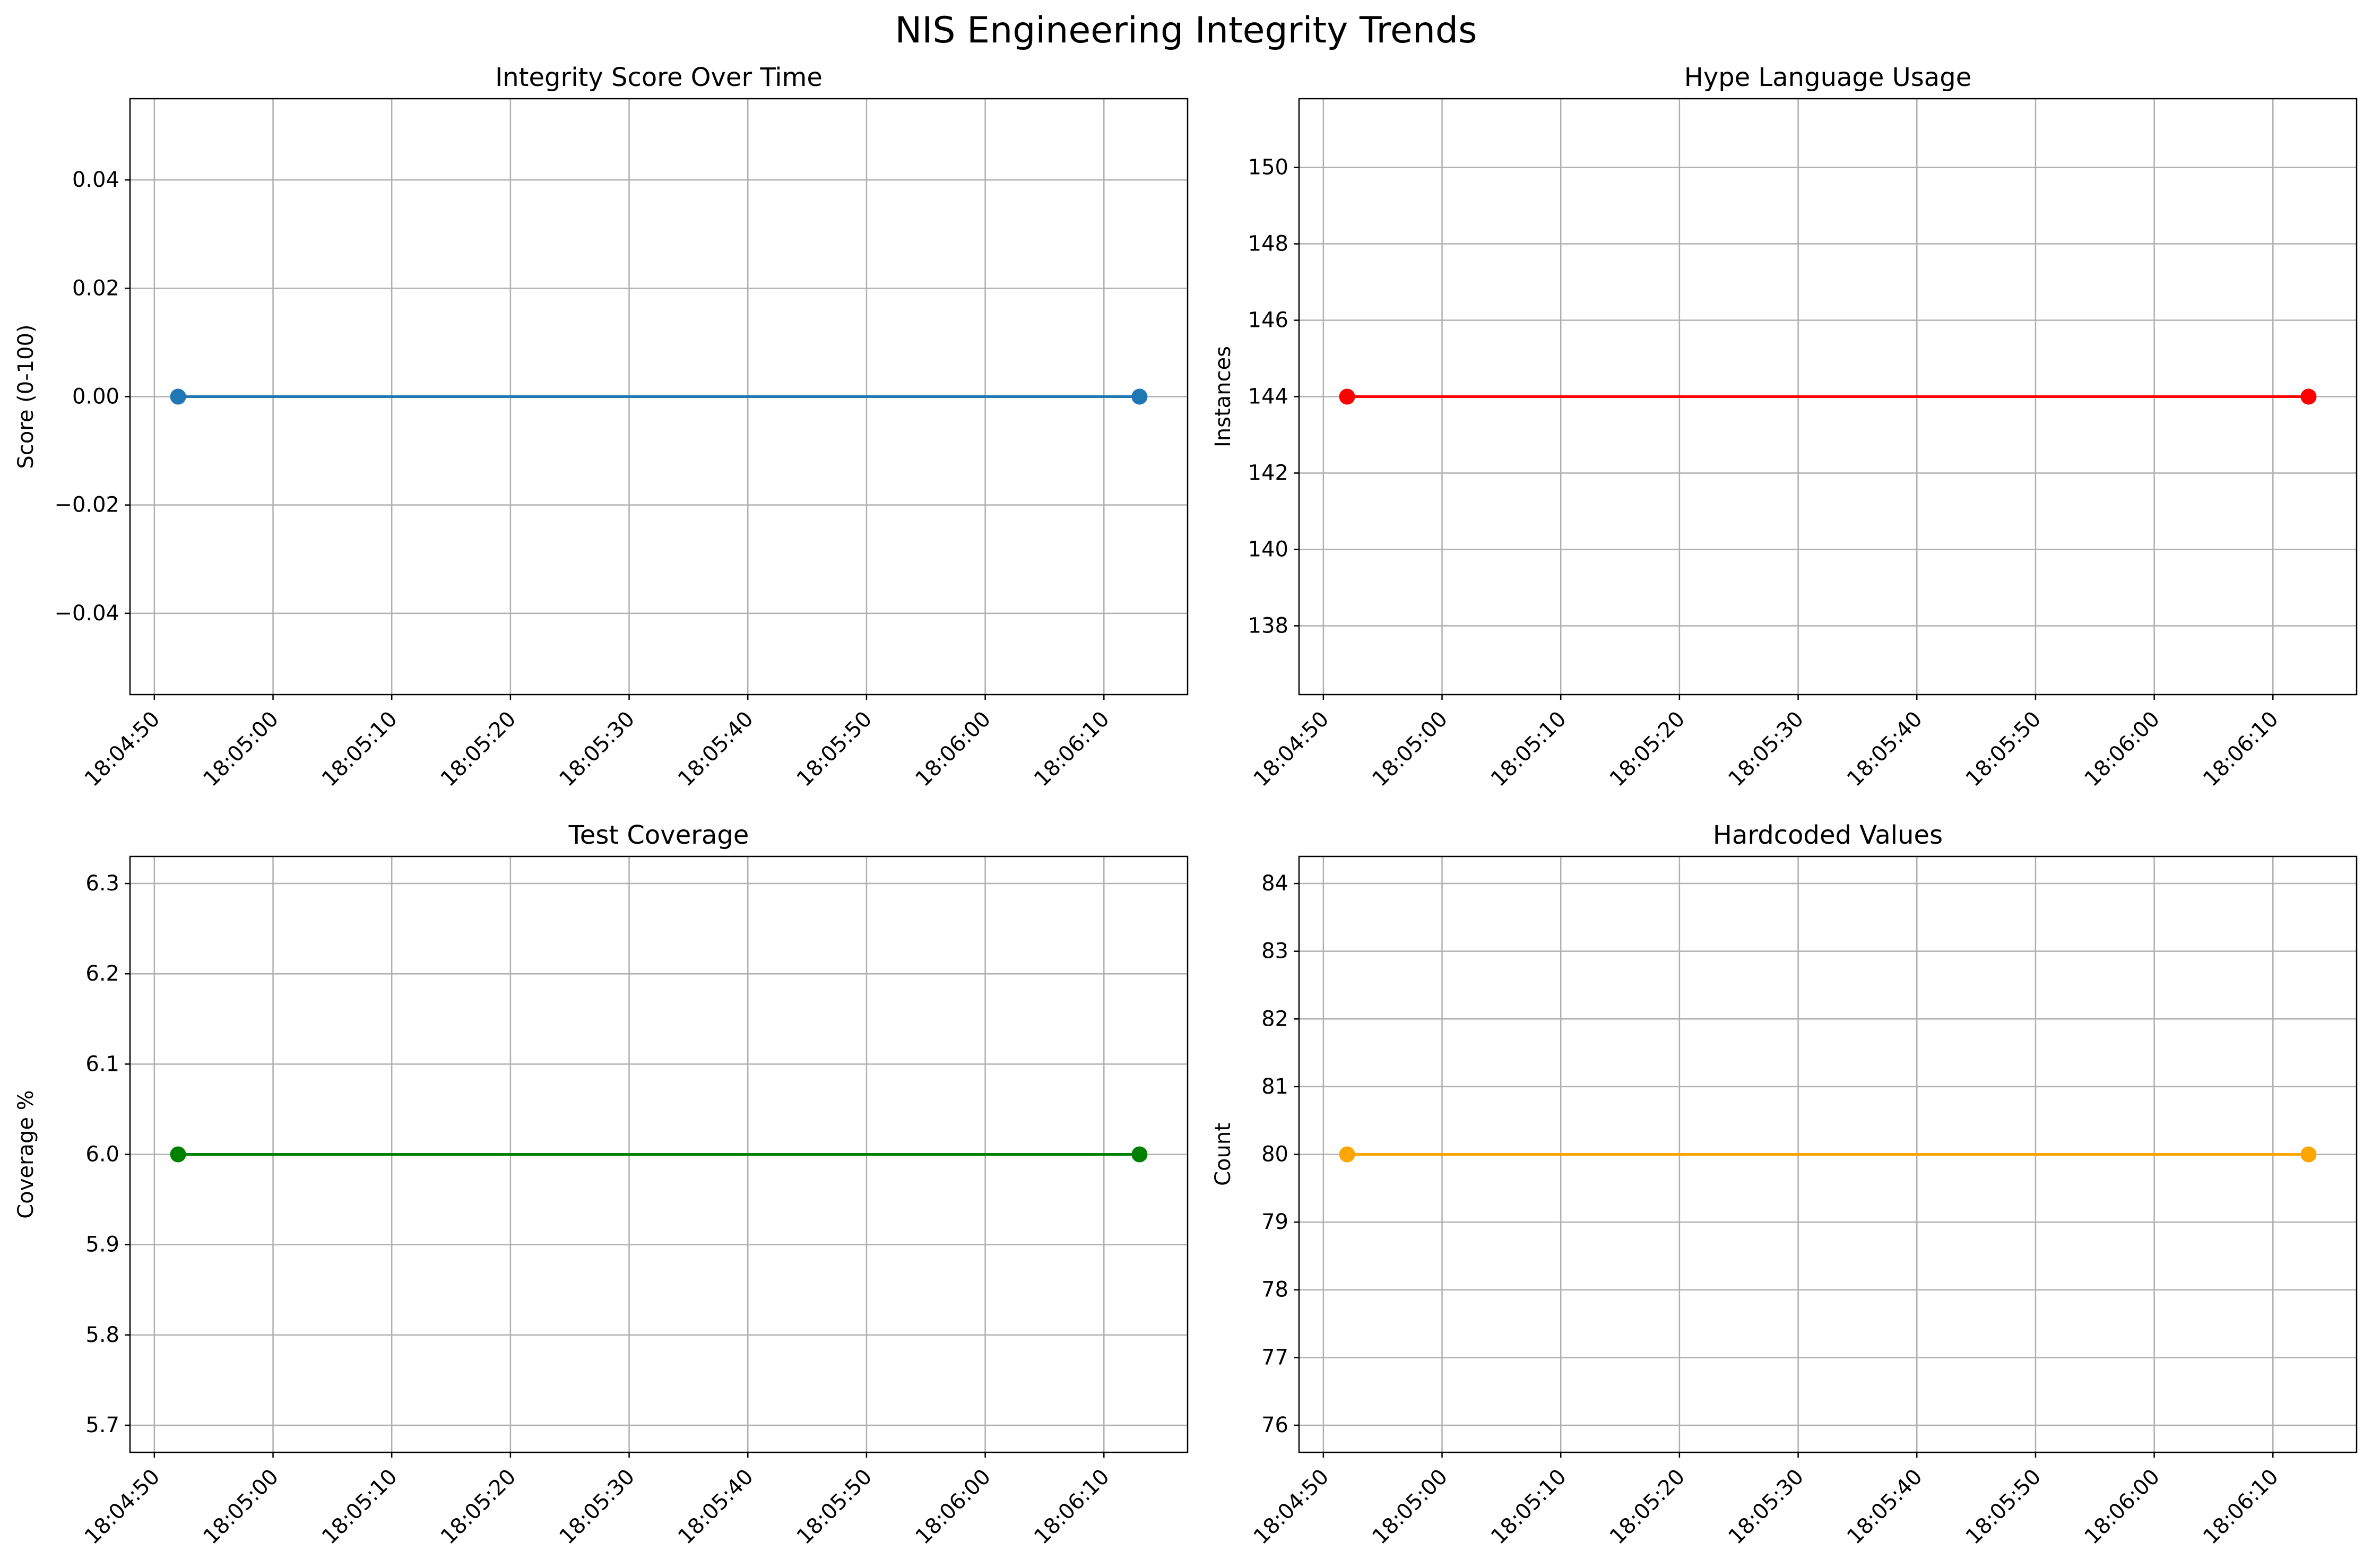  I want to click on y-tick-label: 81, so click(1275, 1087).